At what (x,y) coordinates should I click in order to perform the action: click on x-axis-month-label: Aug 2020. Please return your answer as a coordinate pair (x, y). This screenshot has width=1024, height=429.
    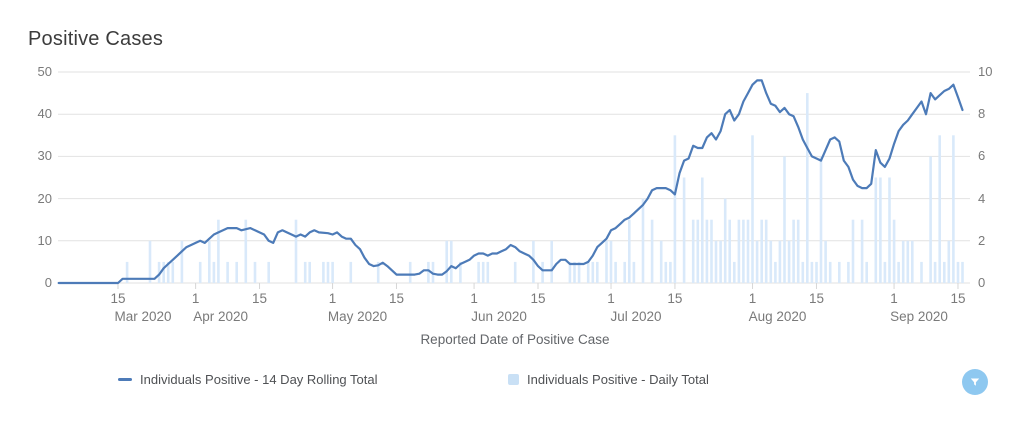
    Looking at the image, I should click on (777, 316).